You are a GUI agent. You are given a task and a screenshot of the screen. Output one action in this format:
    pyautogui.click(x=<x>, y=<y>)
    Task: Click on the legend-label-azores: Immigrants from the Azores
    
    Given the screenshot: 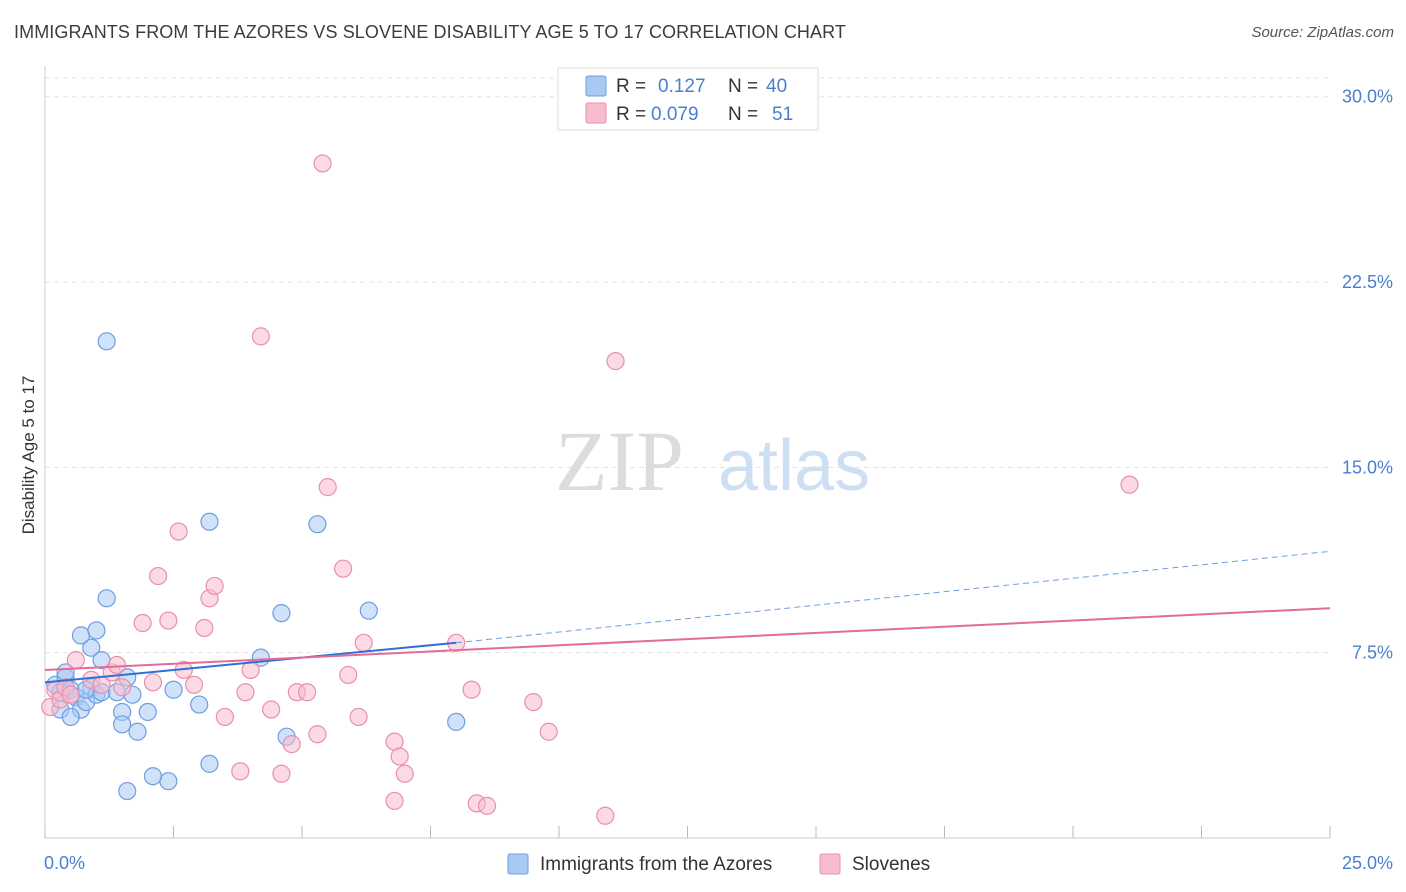 What is the action you would take?
    pyautogui.click(x=656, y=864)
    